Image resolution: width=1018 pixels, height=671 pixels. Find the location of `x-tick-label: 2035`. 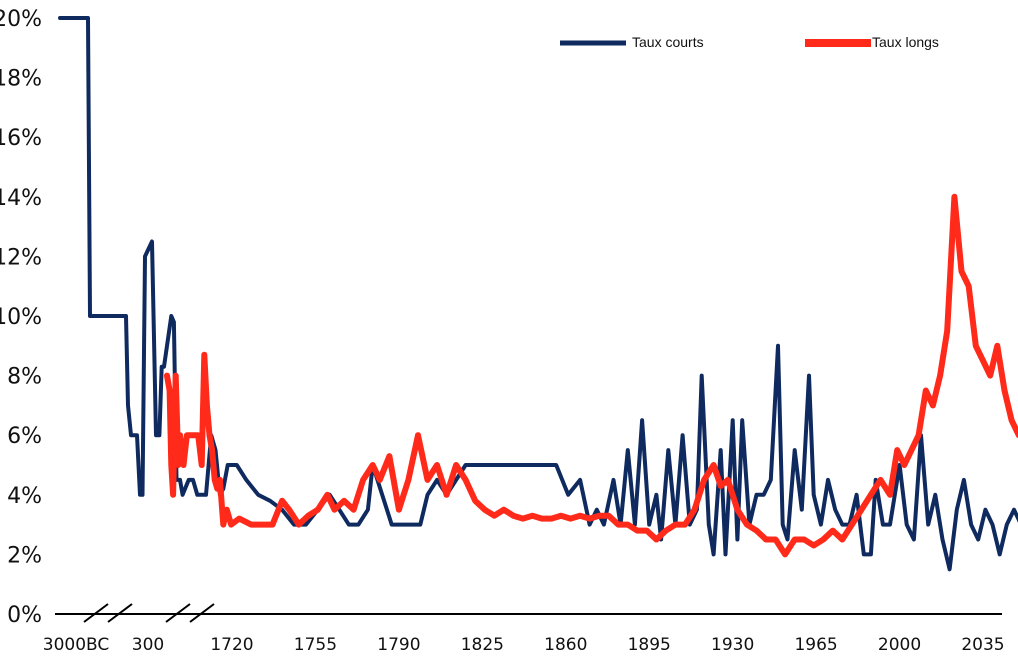

x-tick-label: 2035 is located at coordinates (982, 645).